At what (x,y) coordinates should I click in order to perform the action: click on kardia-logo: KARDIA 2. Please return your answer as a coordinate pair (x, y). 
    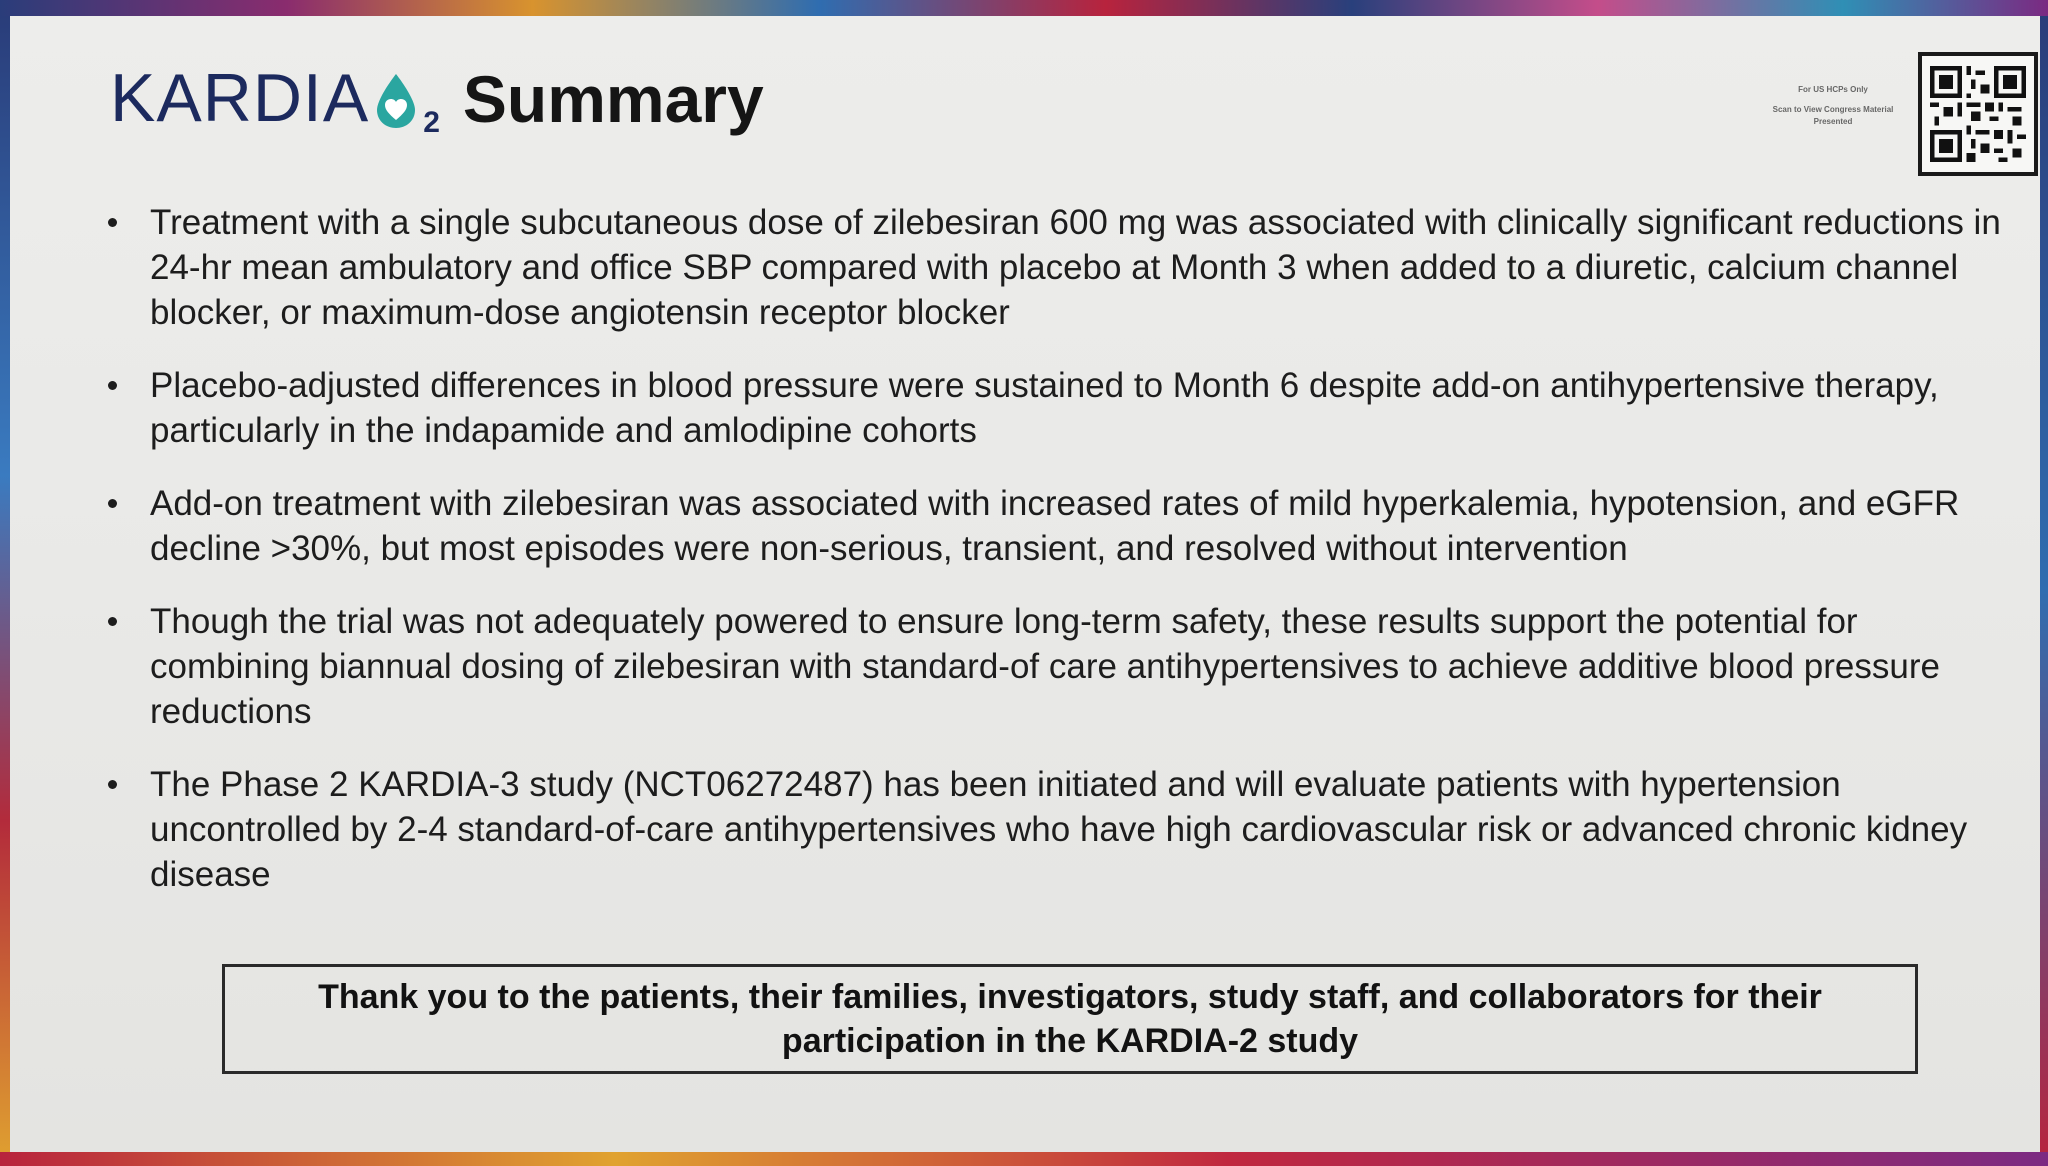
    Looking at the image, I should click on (275, 99).